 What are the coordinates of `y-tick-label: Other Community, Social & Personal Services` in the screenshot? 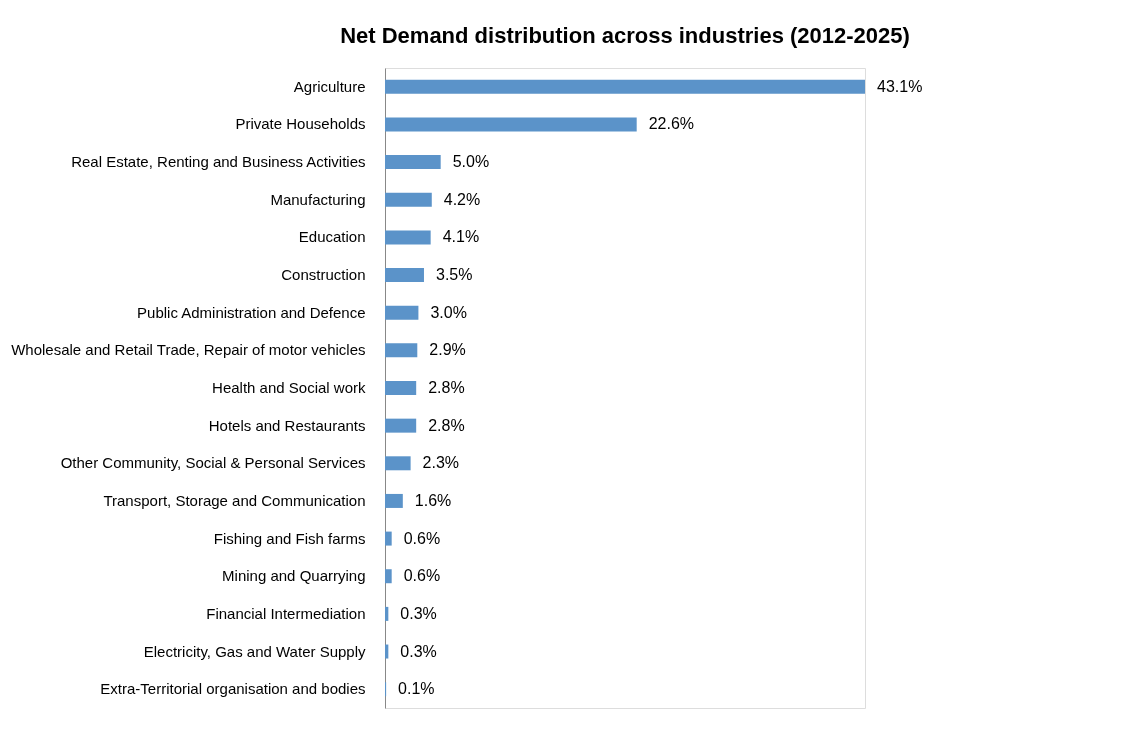 It's located at (213, 463).